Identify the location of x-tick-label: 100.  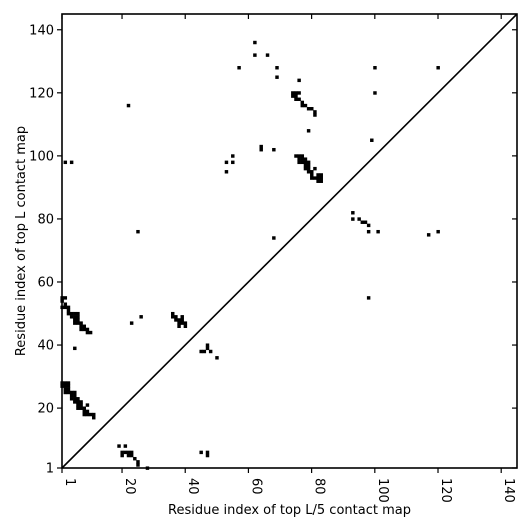
(382, 490).